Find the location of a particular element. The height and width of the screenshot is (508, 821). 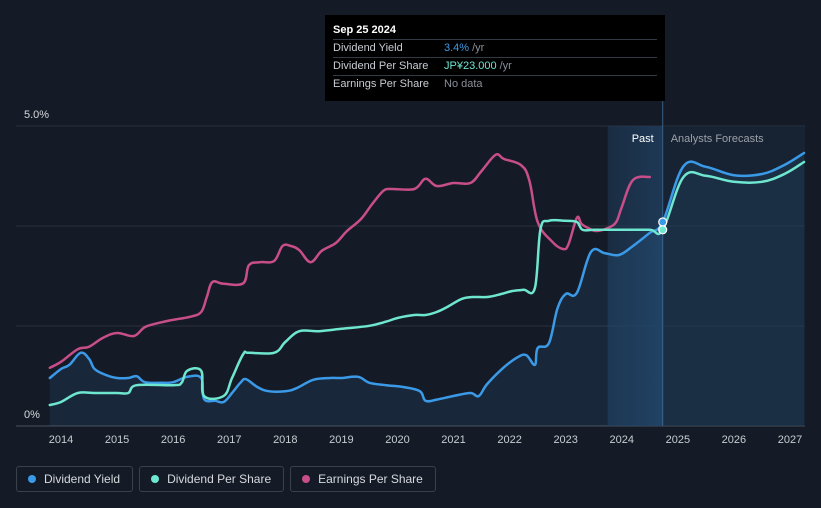

x-tick-label: 2019 is located at coordinates (341, 440).